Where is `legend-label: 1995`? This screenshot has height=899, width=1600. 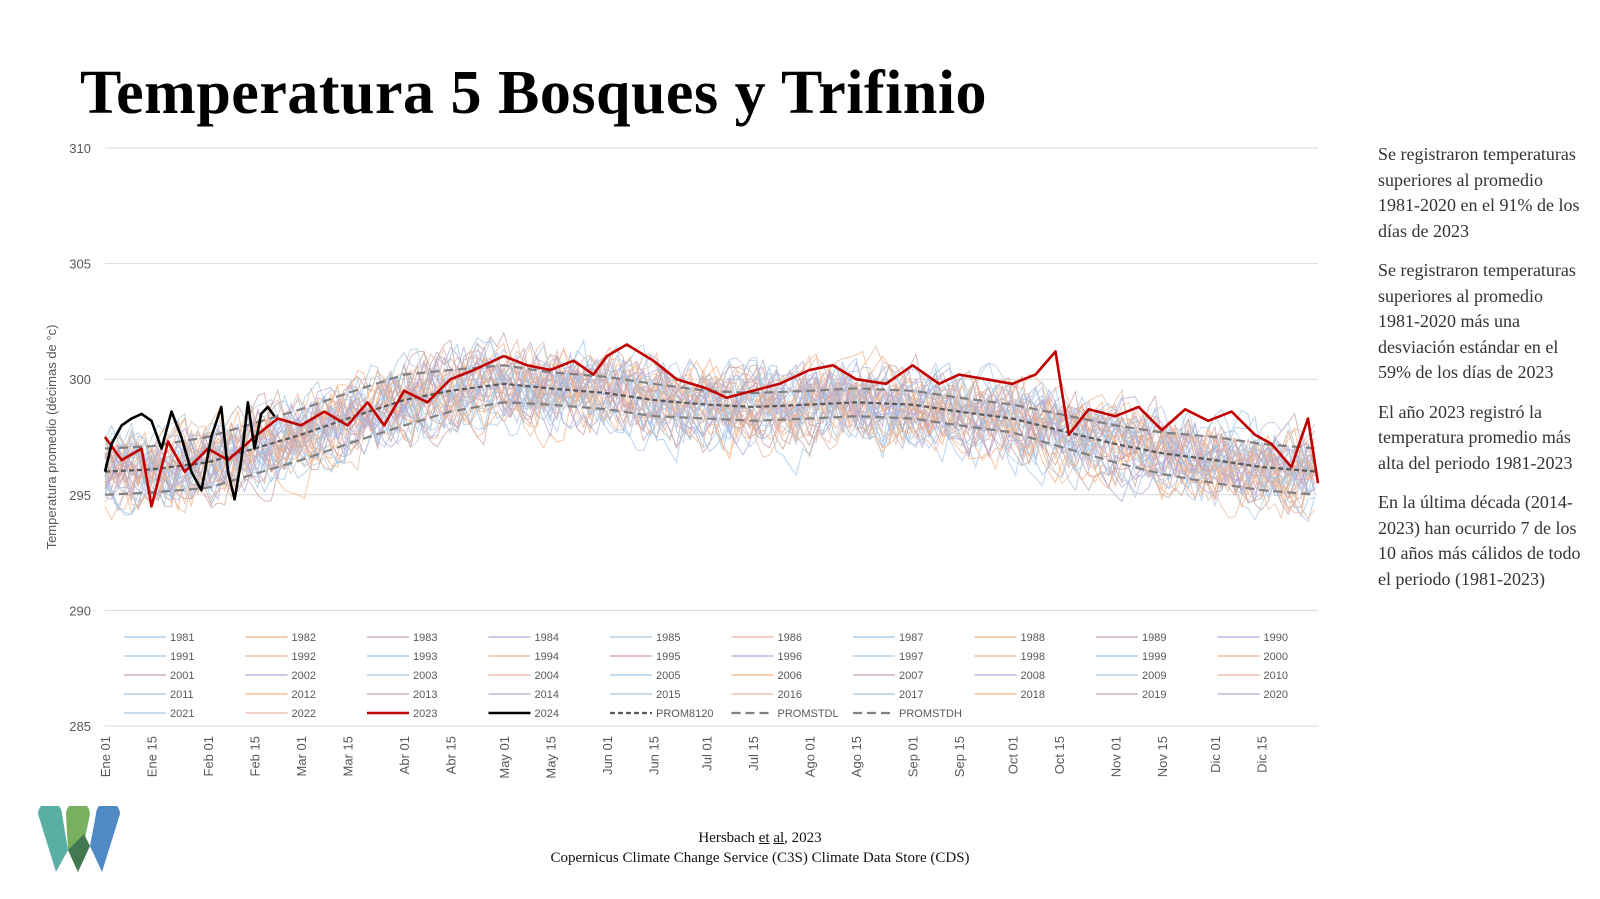
legend-label: 1995 is located at coordinates (668, 657).